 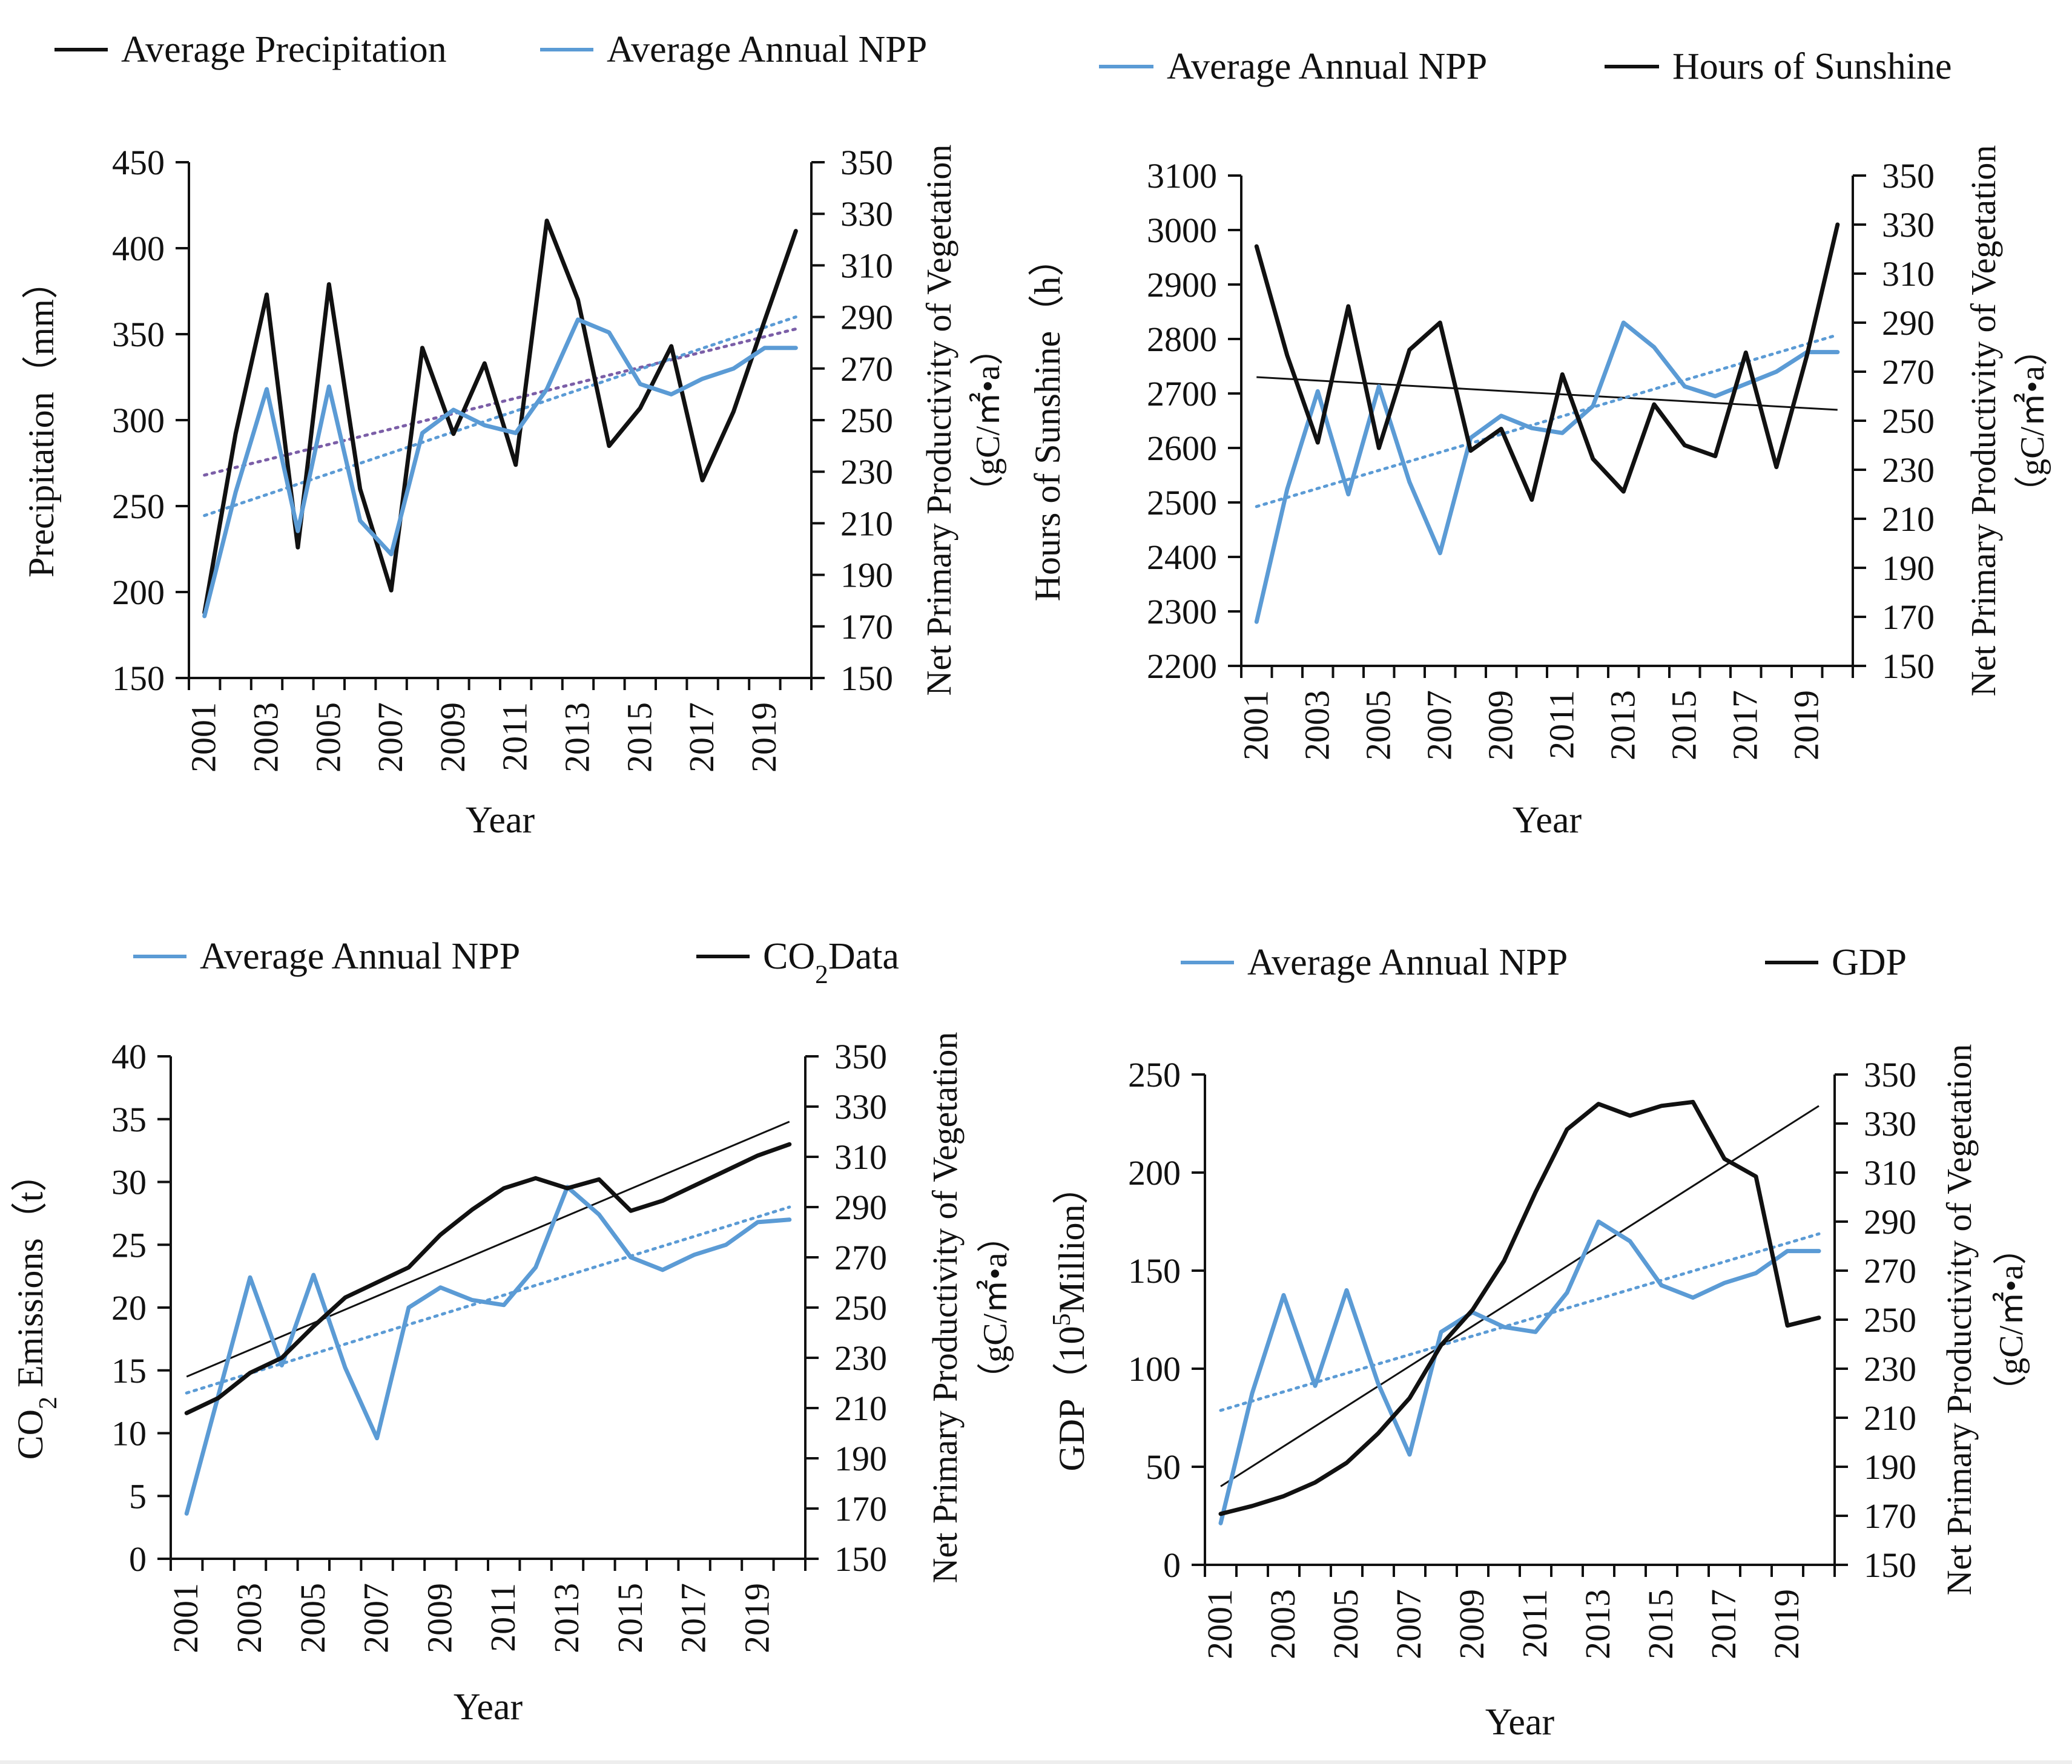 I want to click on series-line-hours-of-sunshine, so click(x=1547, y=362).